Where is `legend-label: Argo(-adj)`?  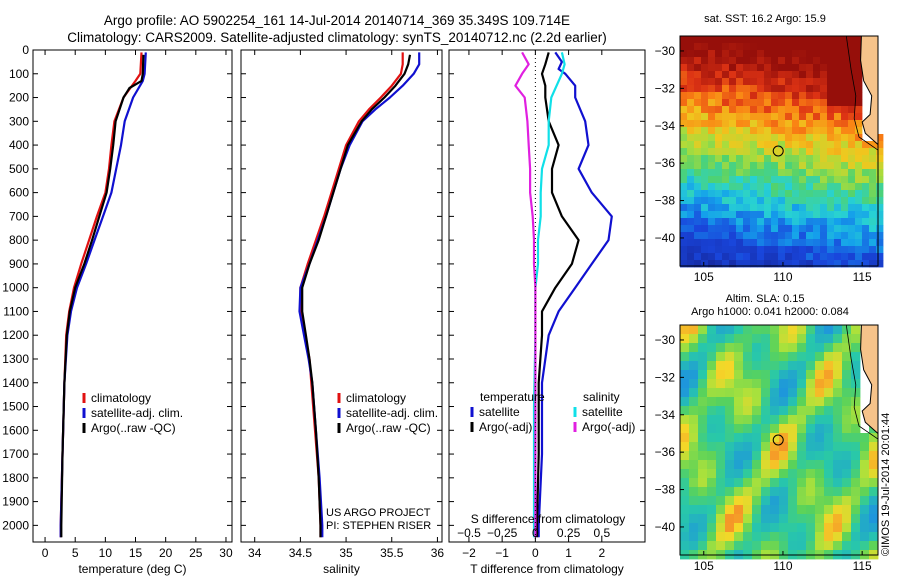 legend-label: Argo(-adj) is located at coordinates (608, 427).